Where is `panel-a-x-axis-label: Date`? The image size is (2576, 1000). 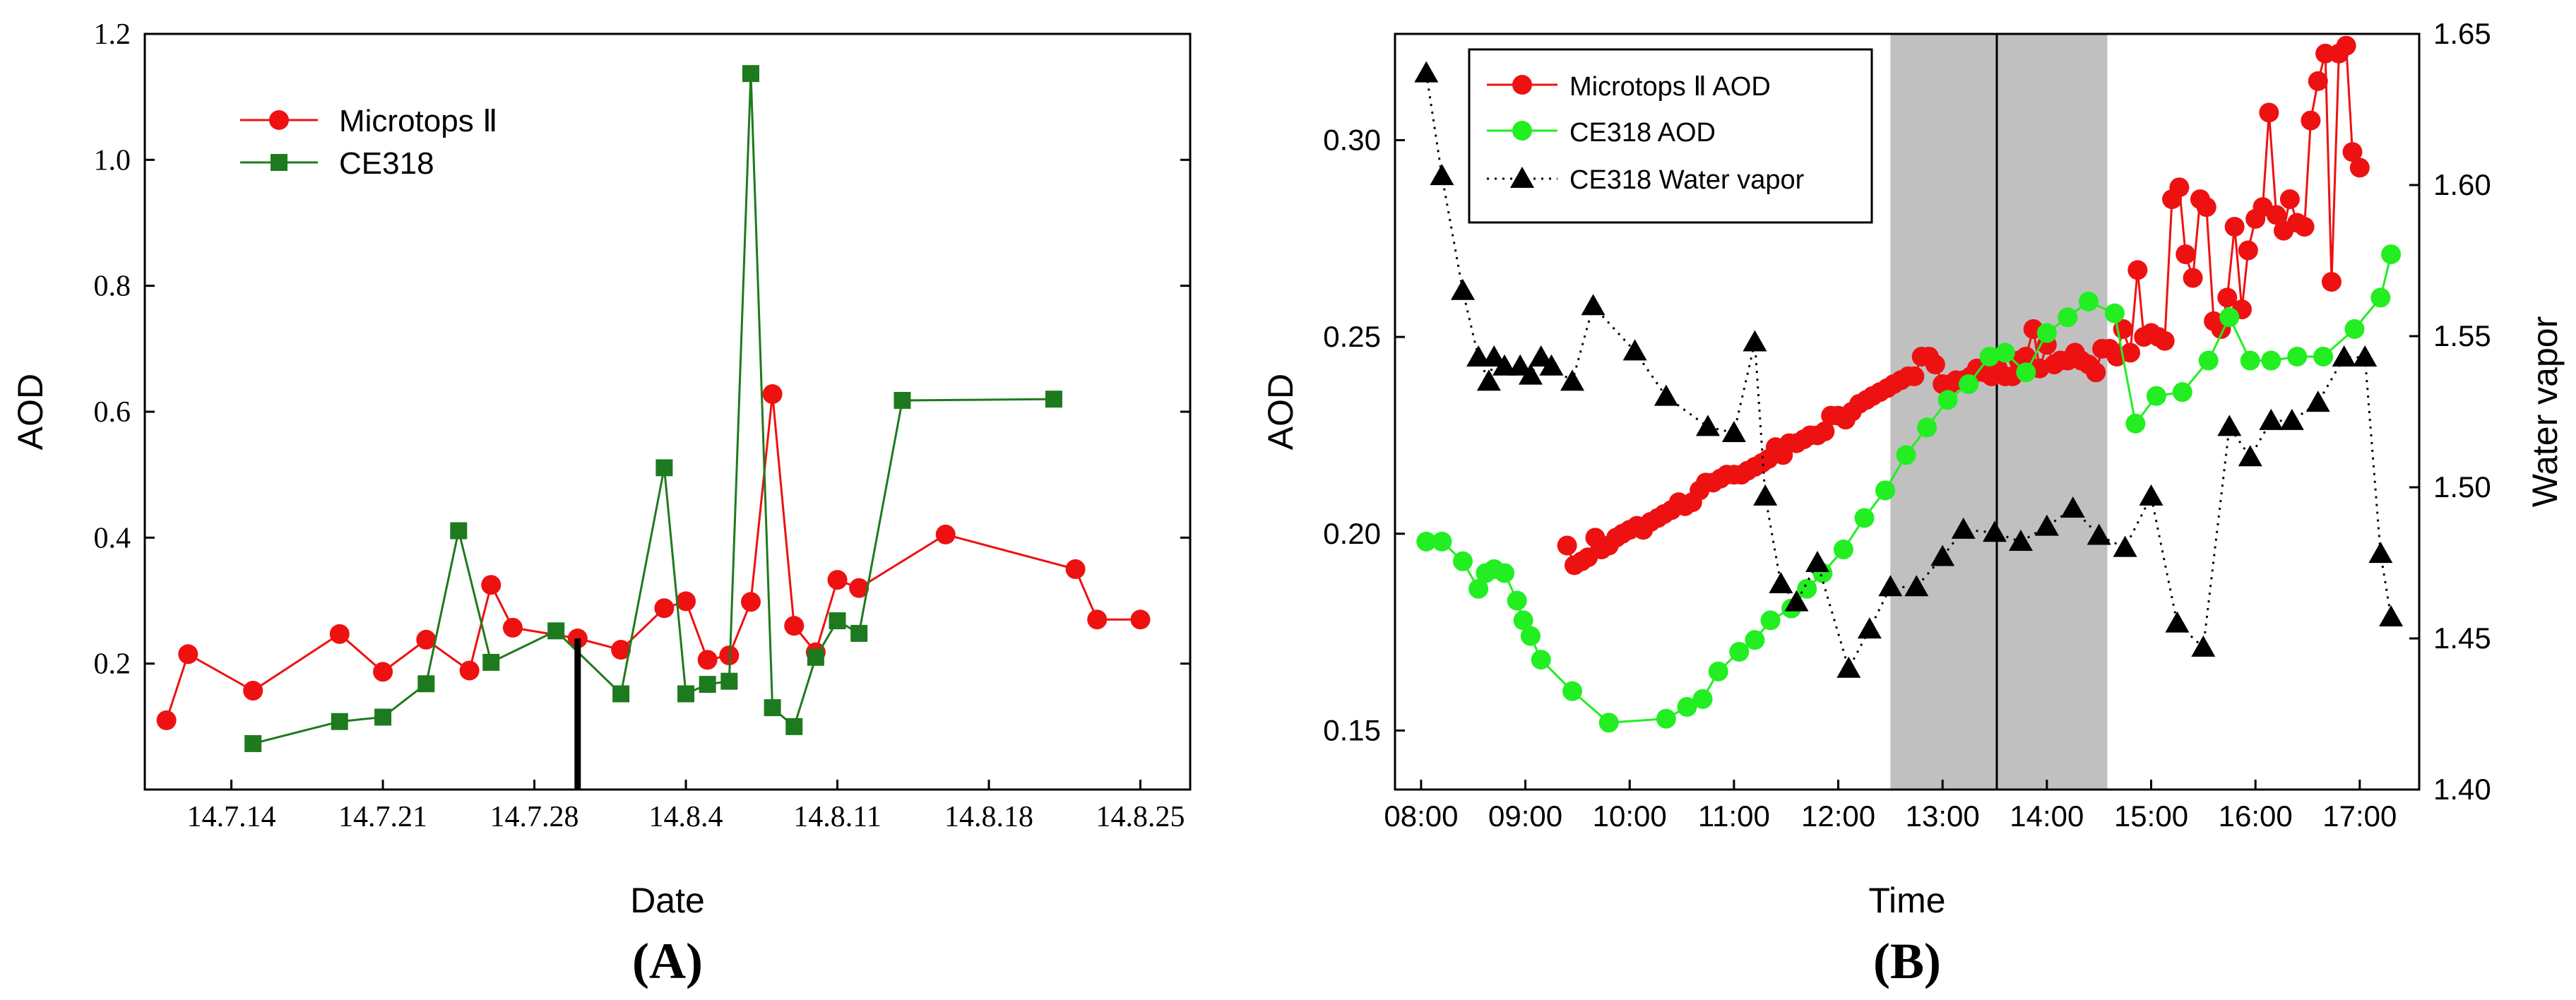
panel-a-x-axis-label: Date is located at coordinates (667, 900).